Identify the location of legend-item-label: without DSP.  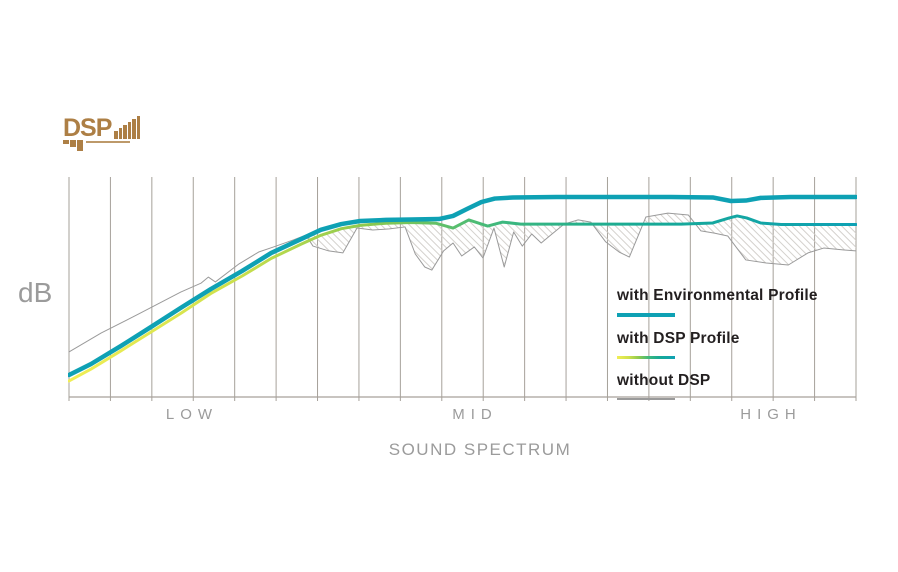
(664, 380).